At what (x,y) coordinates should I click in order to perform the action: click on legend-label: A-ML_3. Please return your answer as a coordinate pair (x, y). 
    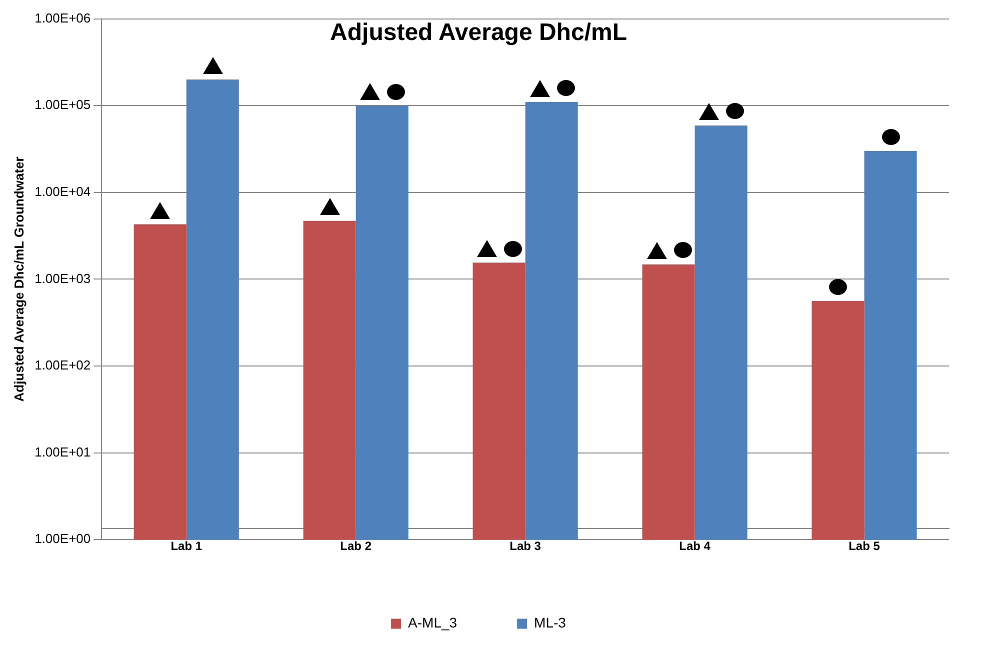
    Looking at the image, I should click on (433, 622).